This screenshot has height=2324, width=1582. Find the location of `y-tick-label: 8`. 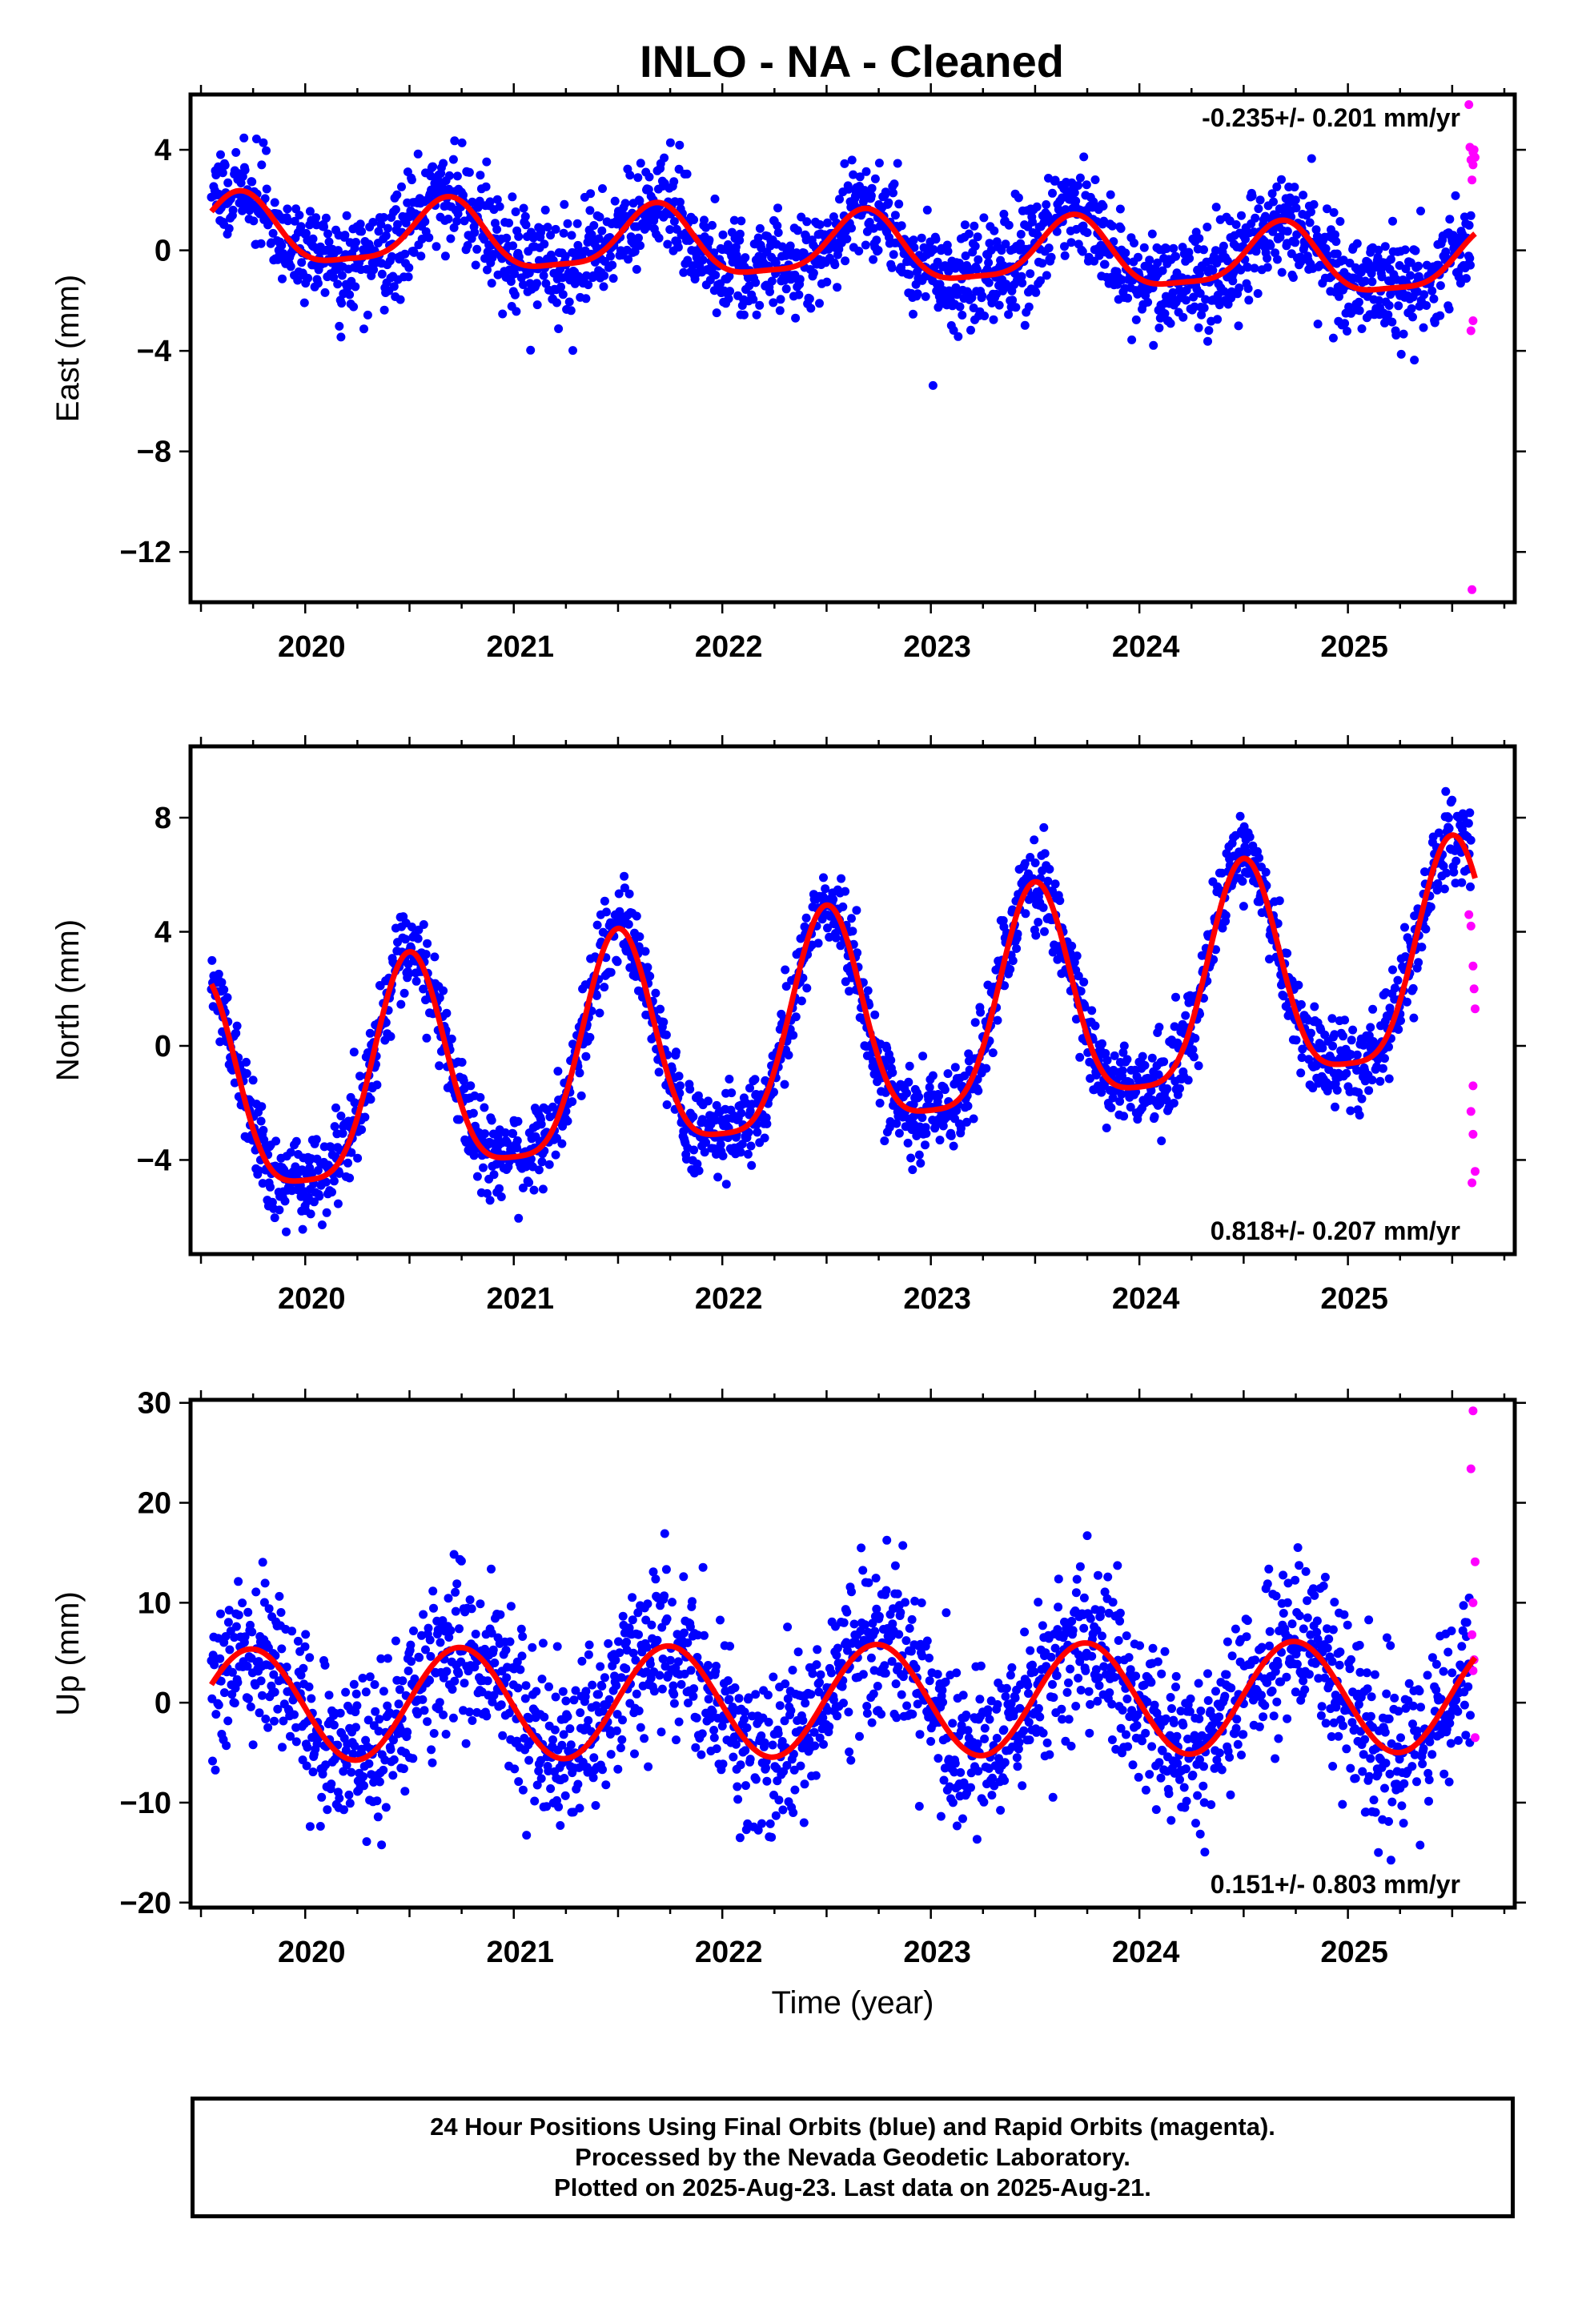

y-tick-label: 8 is located at coordinates (163, 818).